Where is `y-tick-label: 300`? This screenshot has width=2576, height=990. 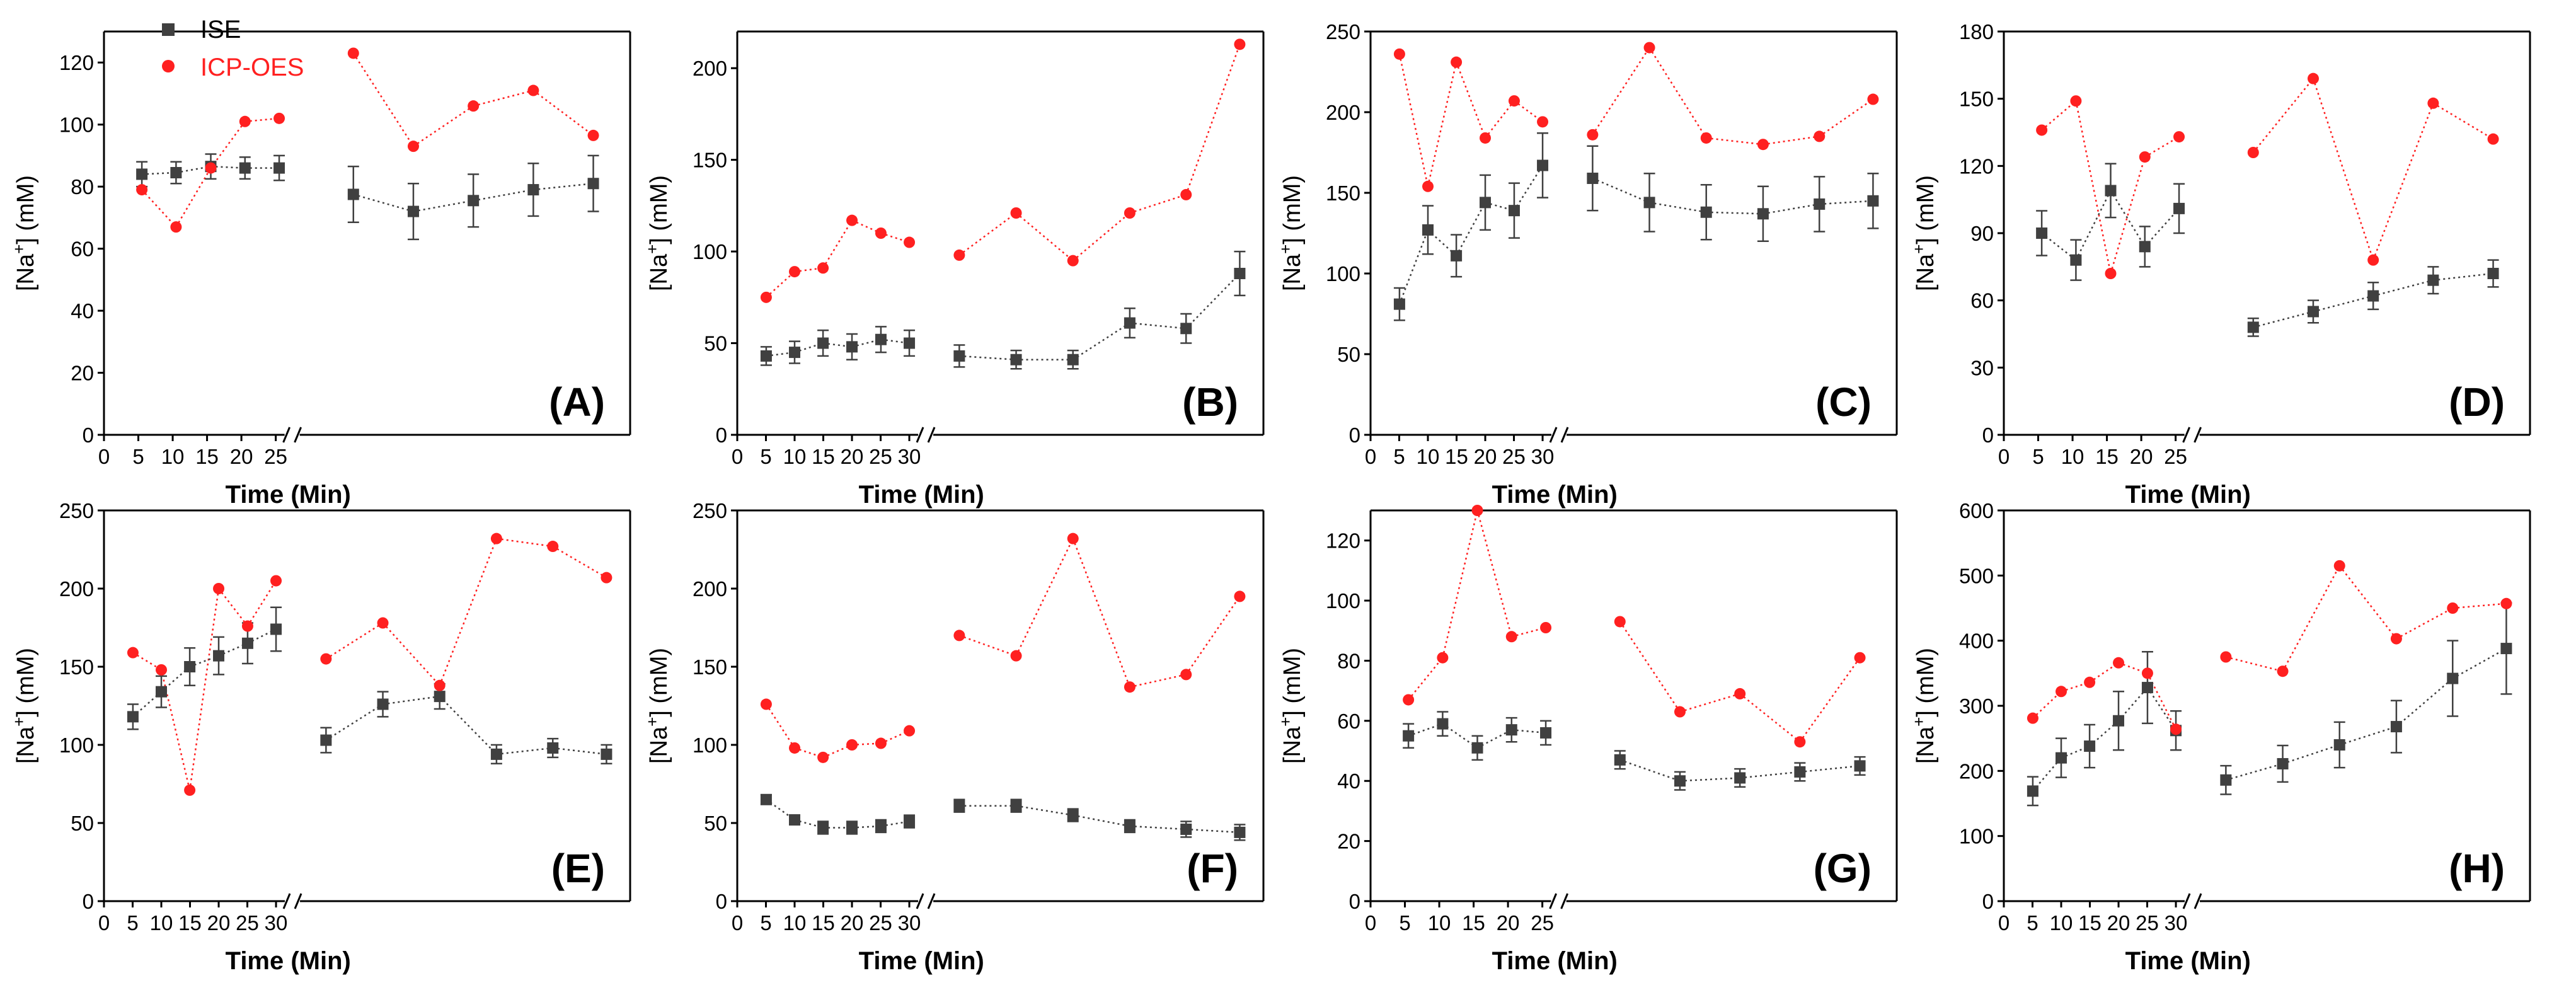 y-tick-label: 300 is located at coordinates (1976, 706).